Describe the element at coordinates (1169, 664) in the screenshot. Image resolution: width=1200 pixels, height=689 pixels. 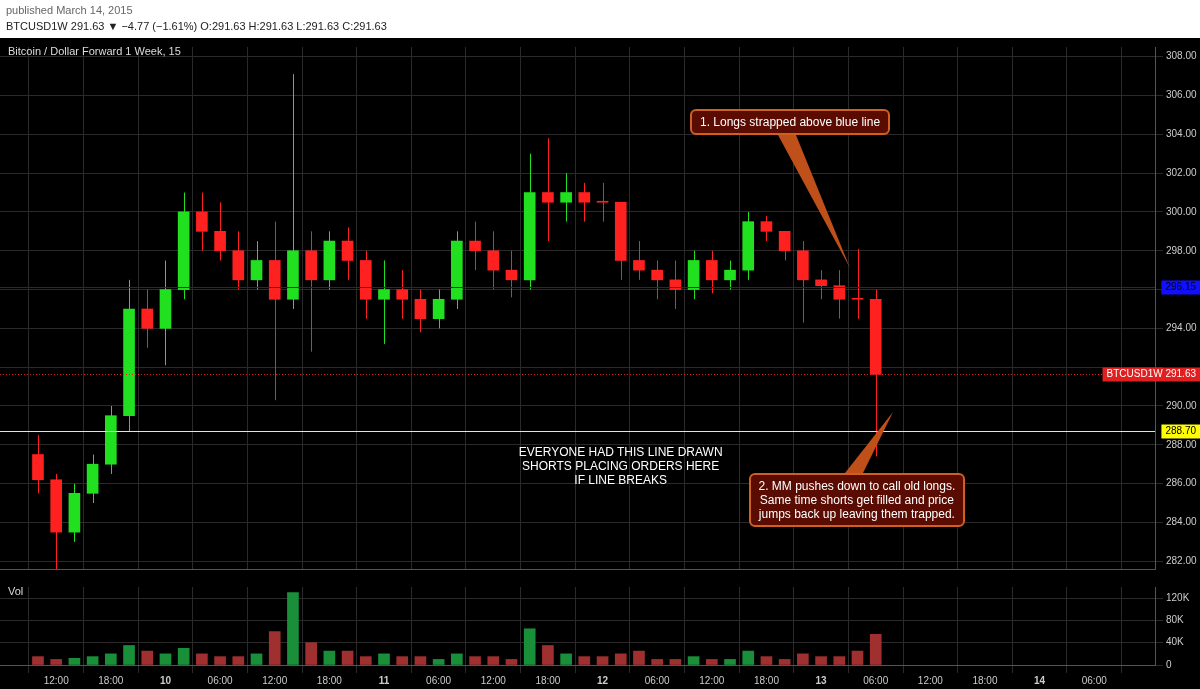
I see `y-tick-label: 0` at that location.